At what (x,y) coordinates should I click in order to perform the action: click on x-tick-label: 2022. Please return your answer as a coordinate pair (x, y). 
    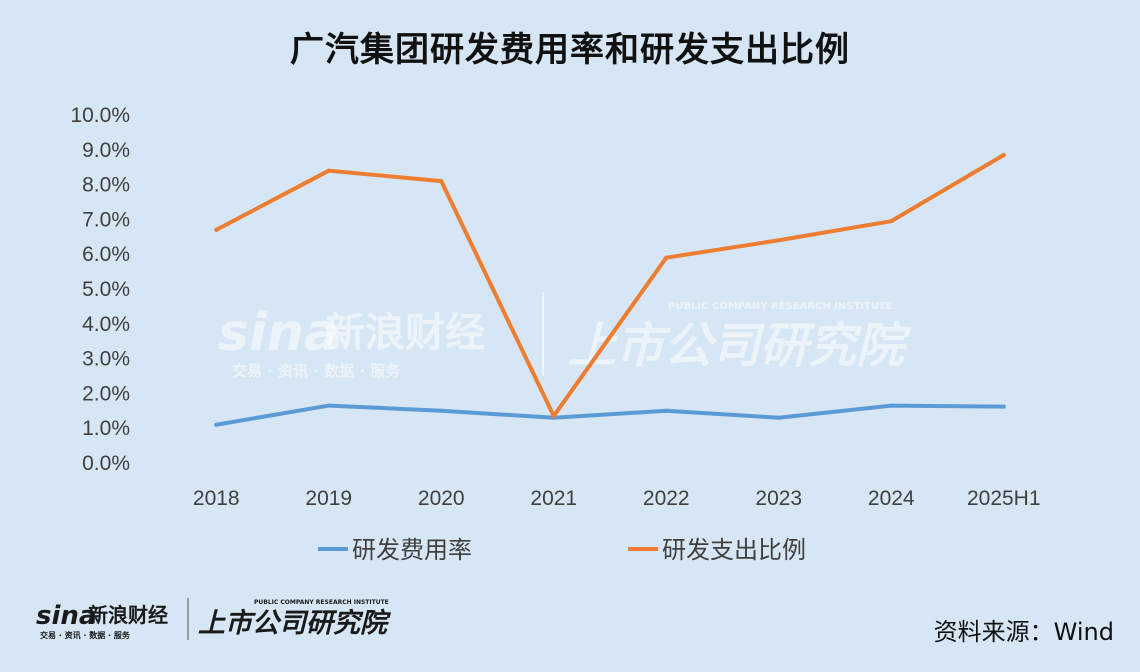
    Looking at the image, I should click on (666, 498).